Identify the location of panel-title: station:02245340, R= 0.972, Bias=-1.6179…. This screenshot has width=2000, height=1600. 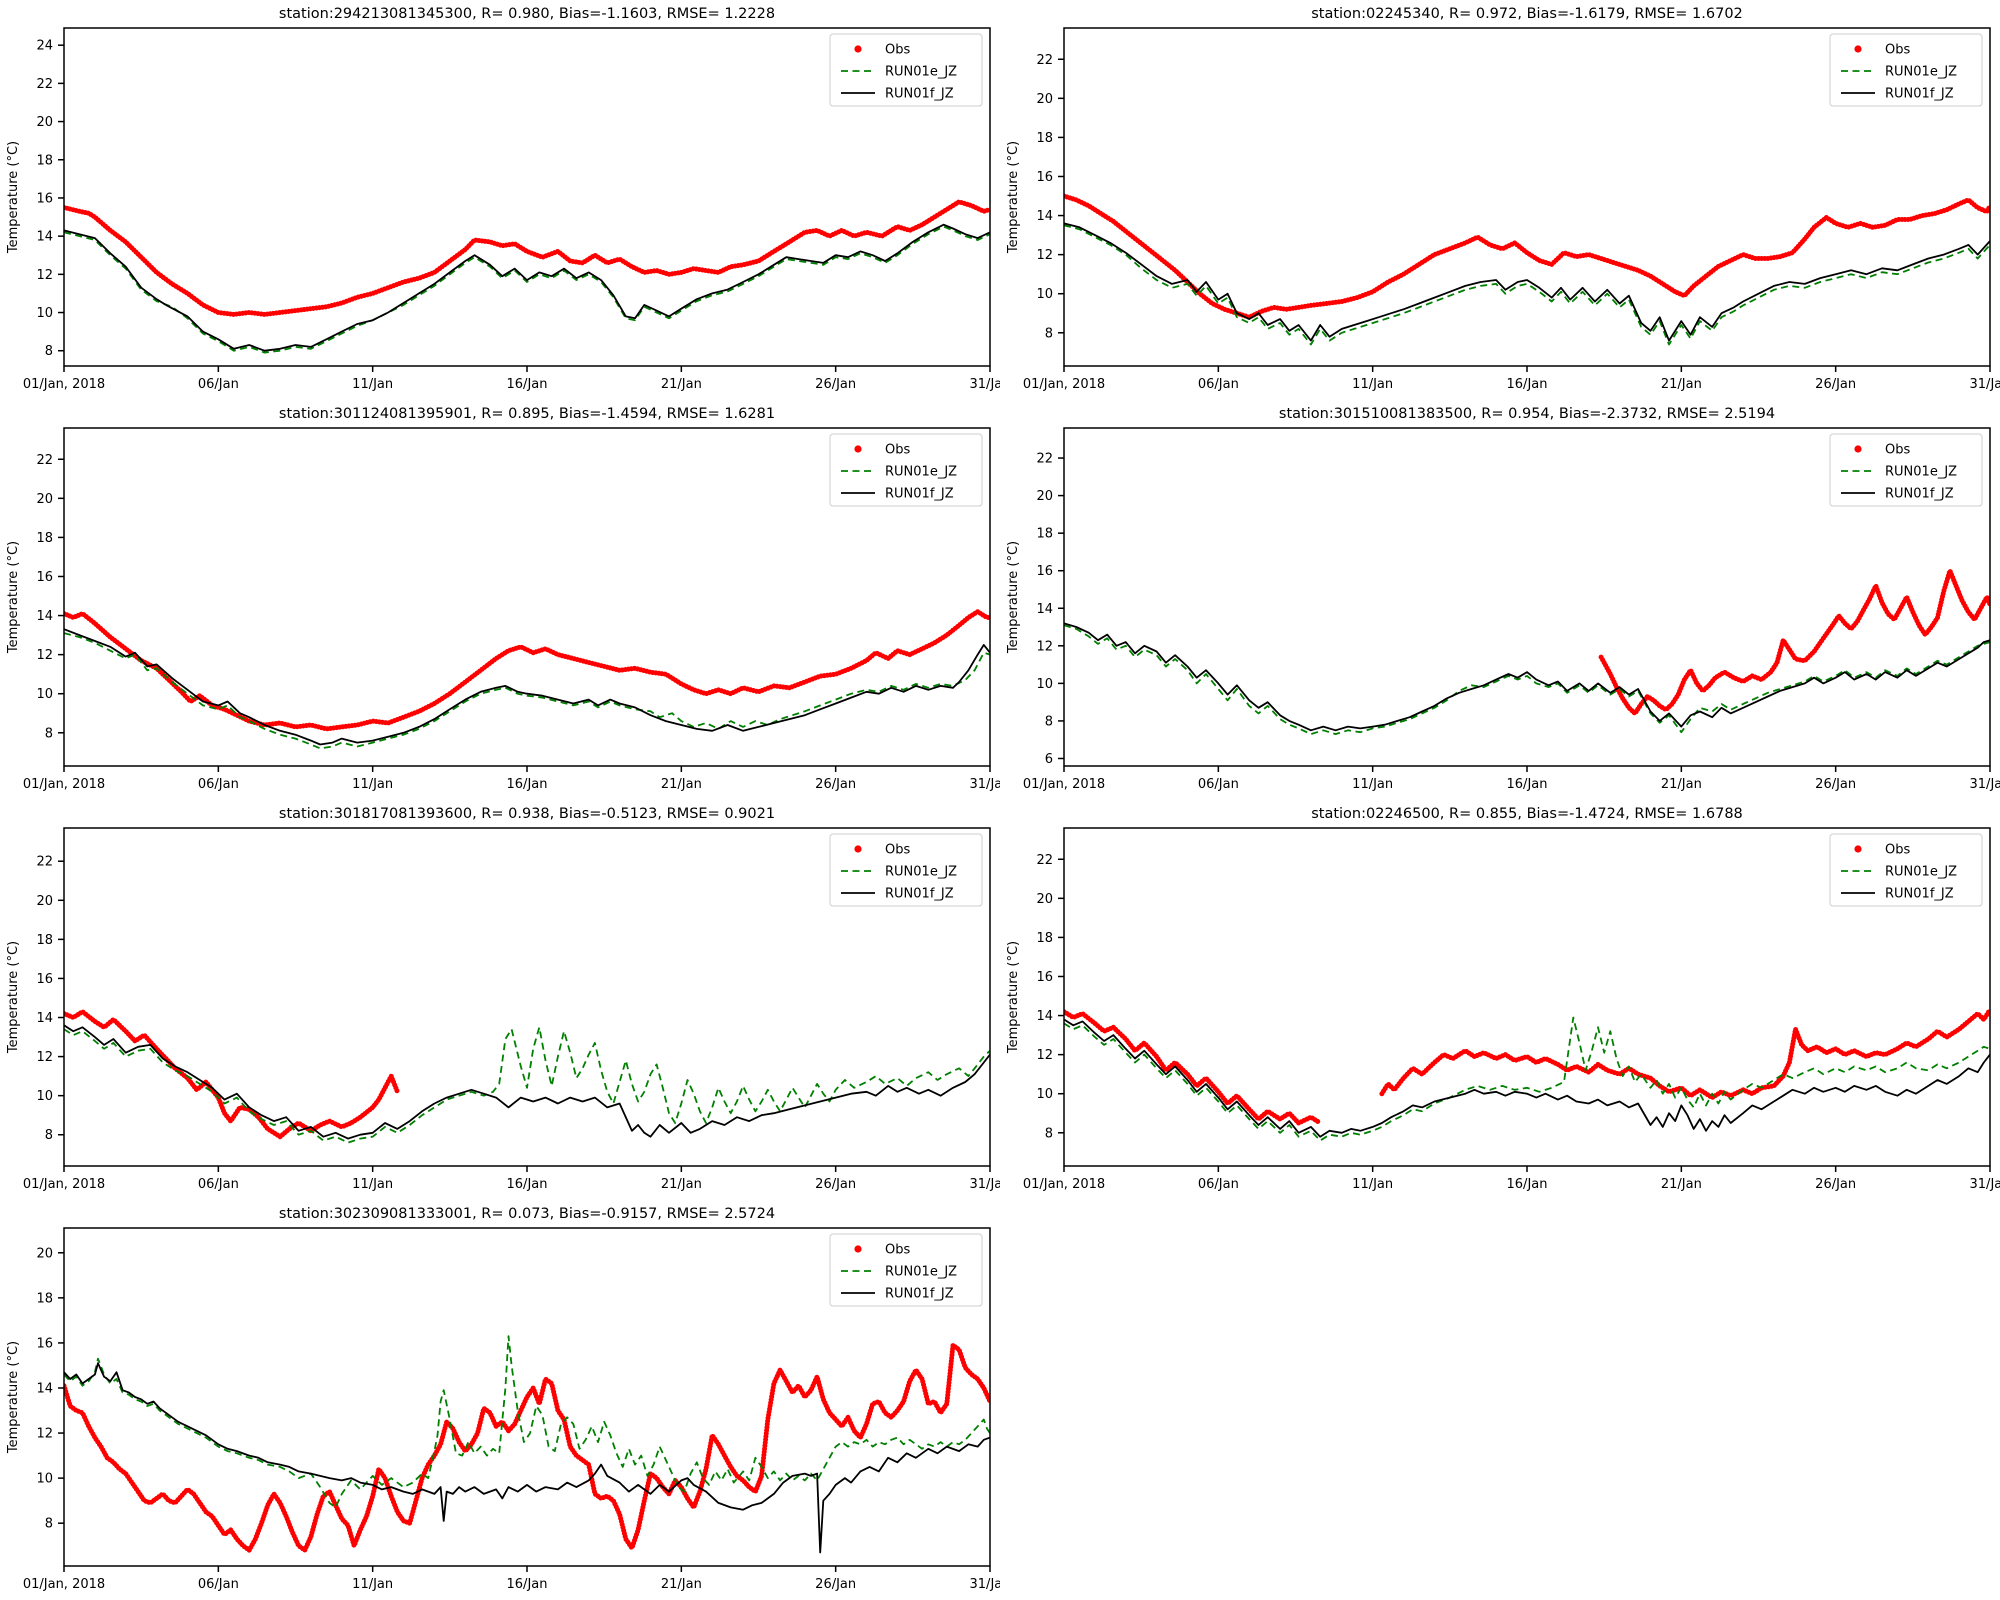
(1527, 14).